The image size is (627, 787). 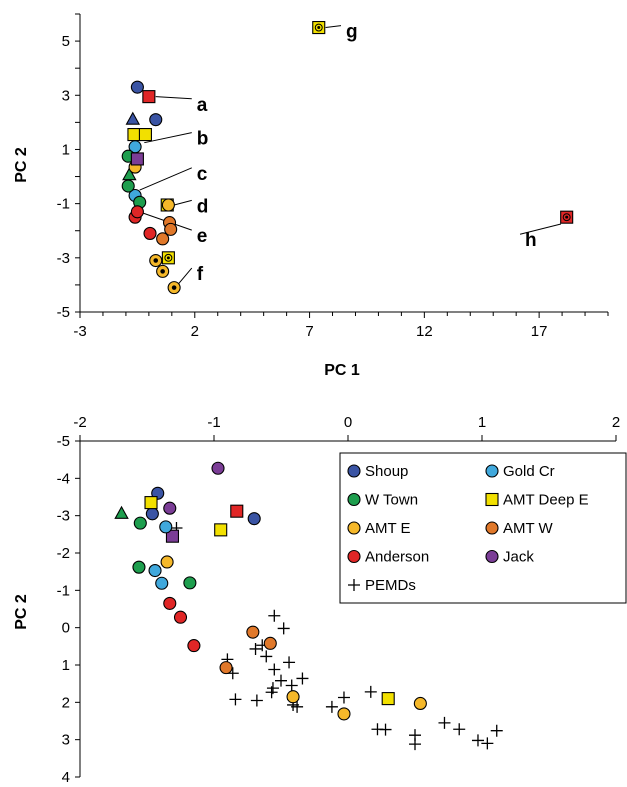 What do you see at coordinates (254, 519) in the screenshot?
I see `bottom-point-shoup` at bounding box center [254, 519].